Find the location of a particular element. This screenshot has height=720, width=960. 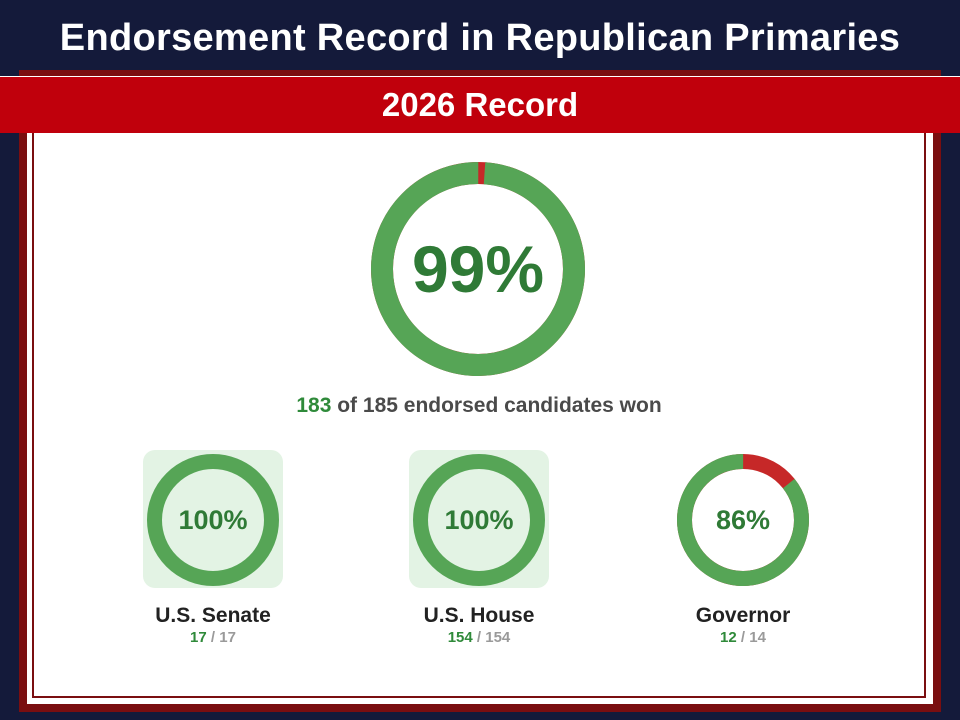

senate-won-segment is located at coordinates (213, 520).